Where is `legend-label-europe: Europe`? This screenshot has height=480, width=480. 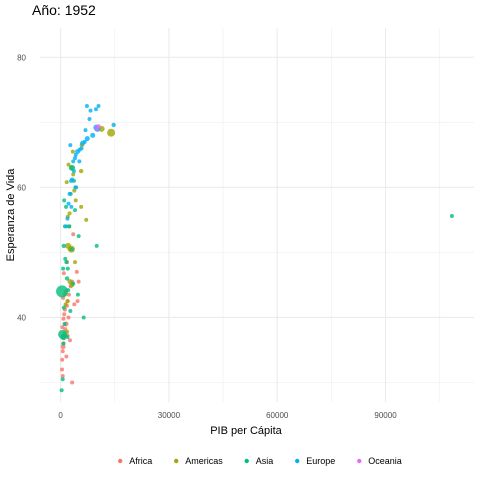
legend-label-europe: Europe is located at coordinates (320, 461).